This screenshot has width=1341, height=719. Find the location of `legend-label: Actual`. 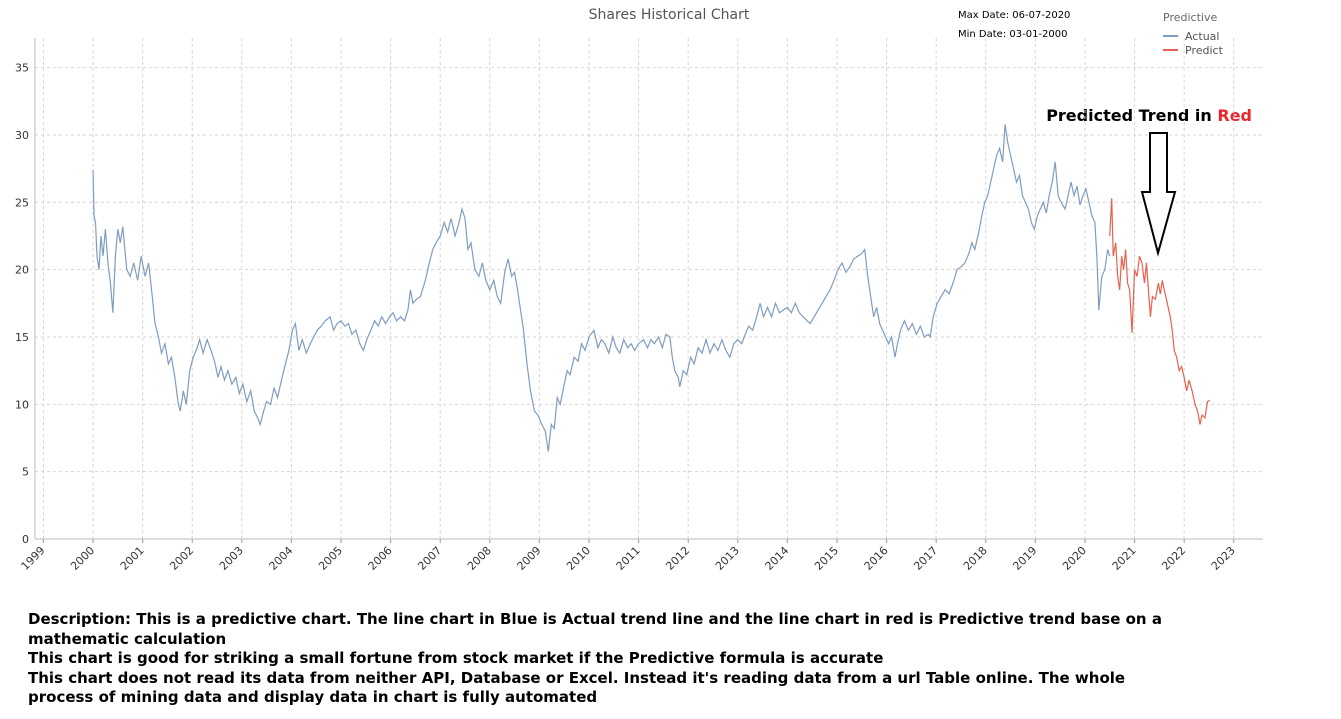

legend-label: Actual is located at coordinates (1202, 36).